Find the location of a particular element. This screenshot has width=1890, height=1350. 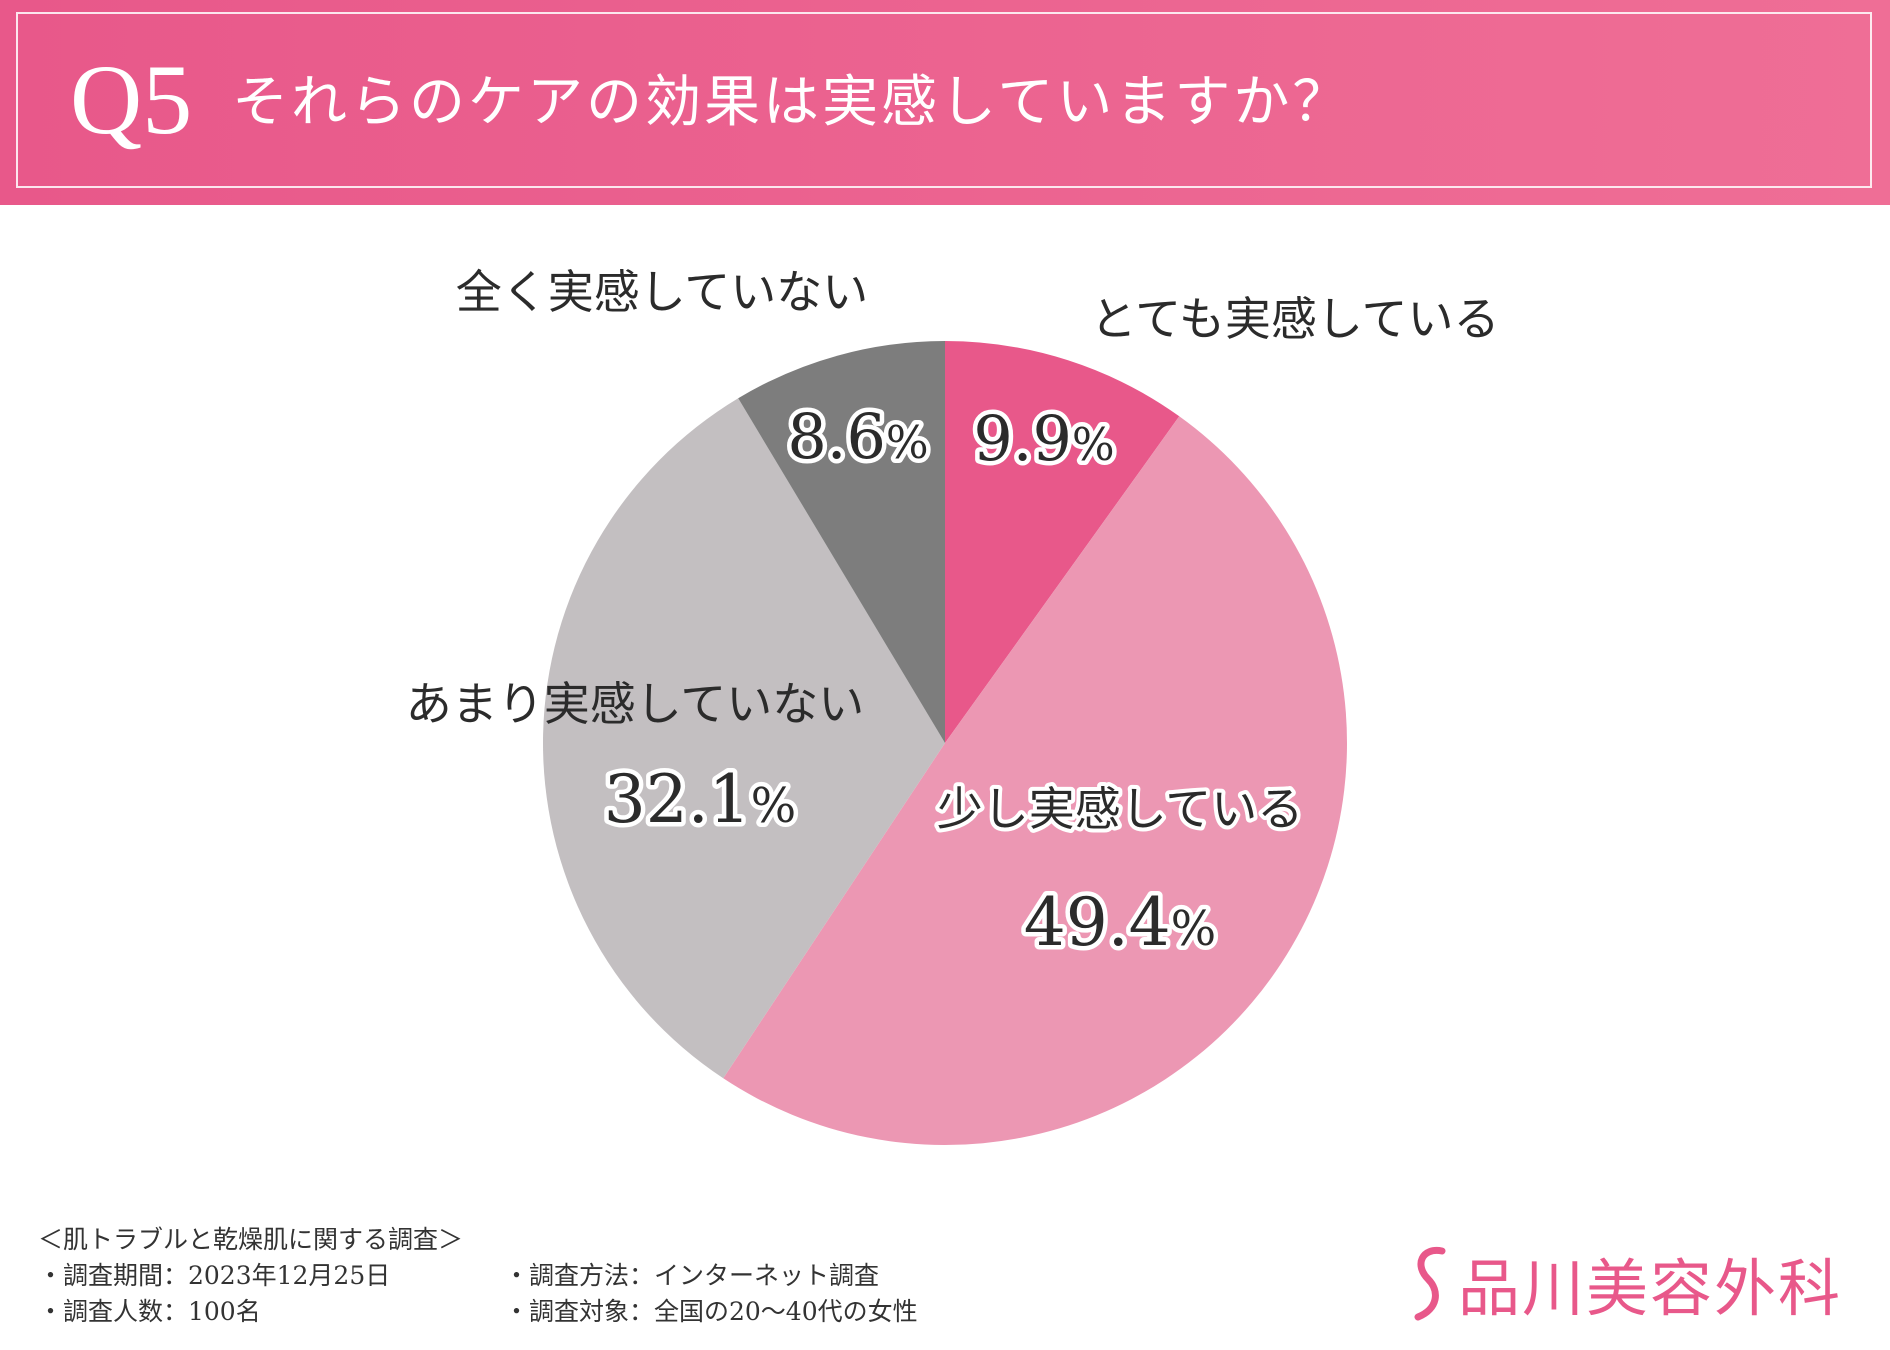

survey-title: ＜肌トラブルと乾燥肌に関する調査＞ is located at coordinates (251, 1239).